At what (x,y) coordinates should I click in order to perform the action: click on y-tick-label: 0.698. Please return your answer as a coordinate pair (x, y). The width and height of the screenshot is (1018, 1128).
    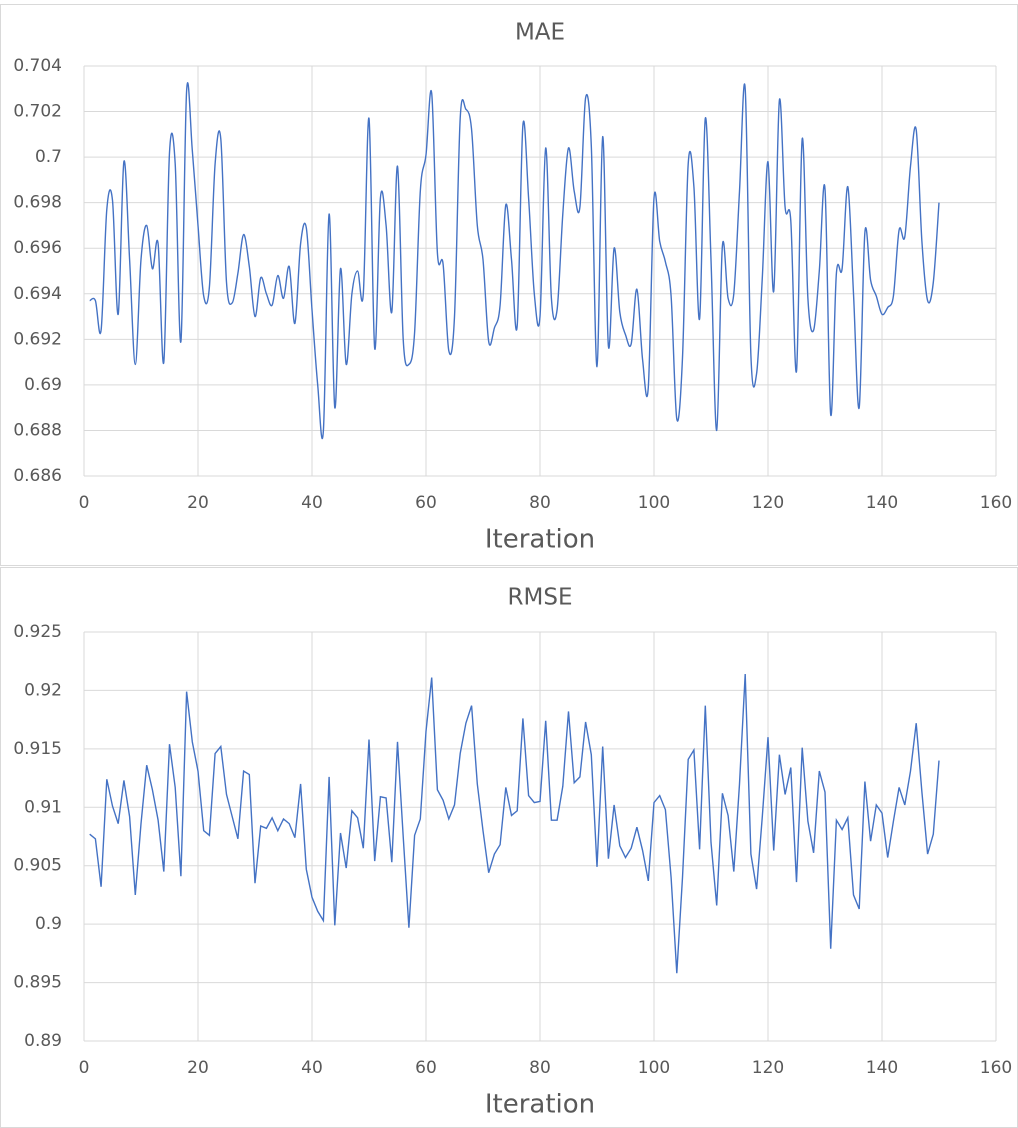
    Looking at the image, I should click on (37, 203).